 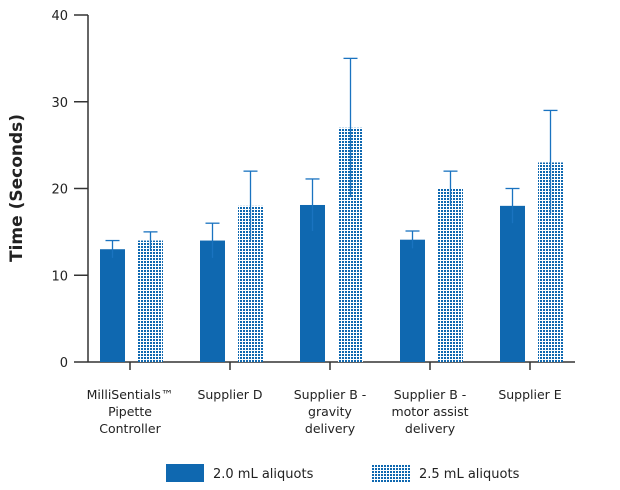 I want to click on y-tick-label: 0, so click(x=64, y=363).